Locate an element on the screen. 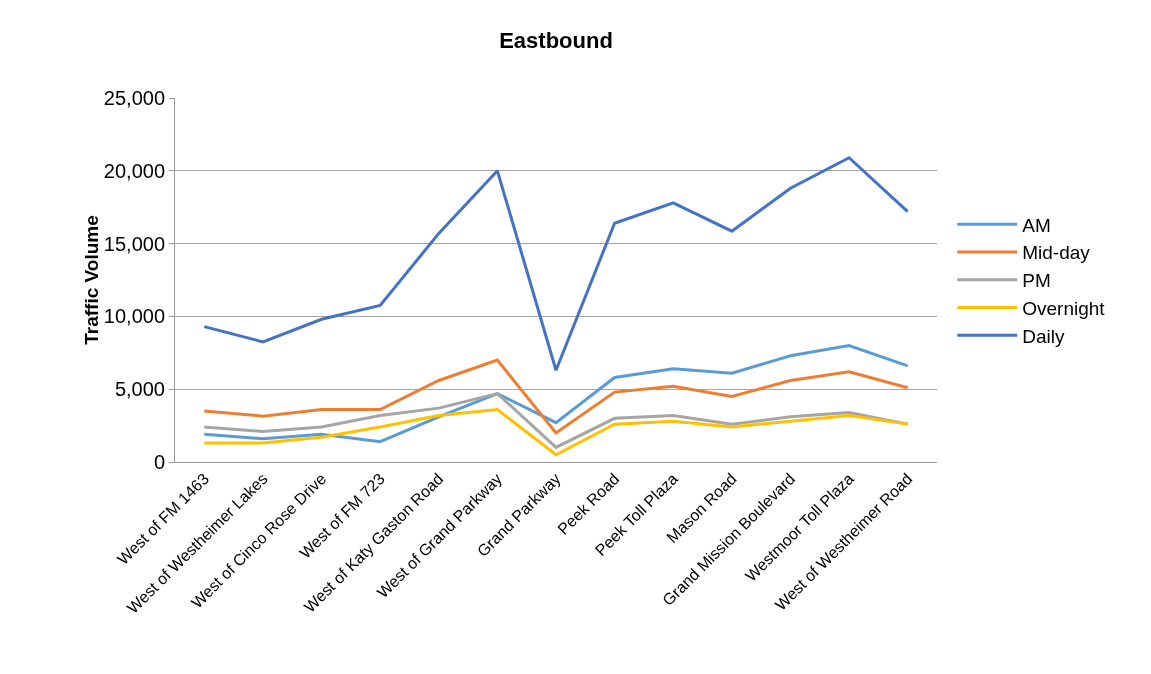 The width and height of the screenshot is (1151, 674). y-axis-title: Traffic Volume is located at coordinates (91, 280).